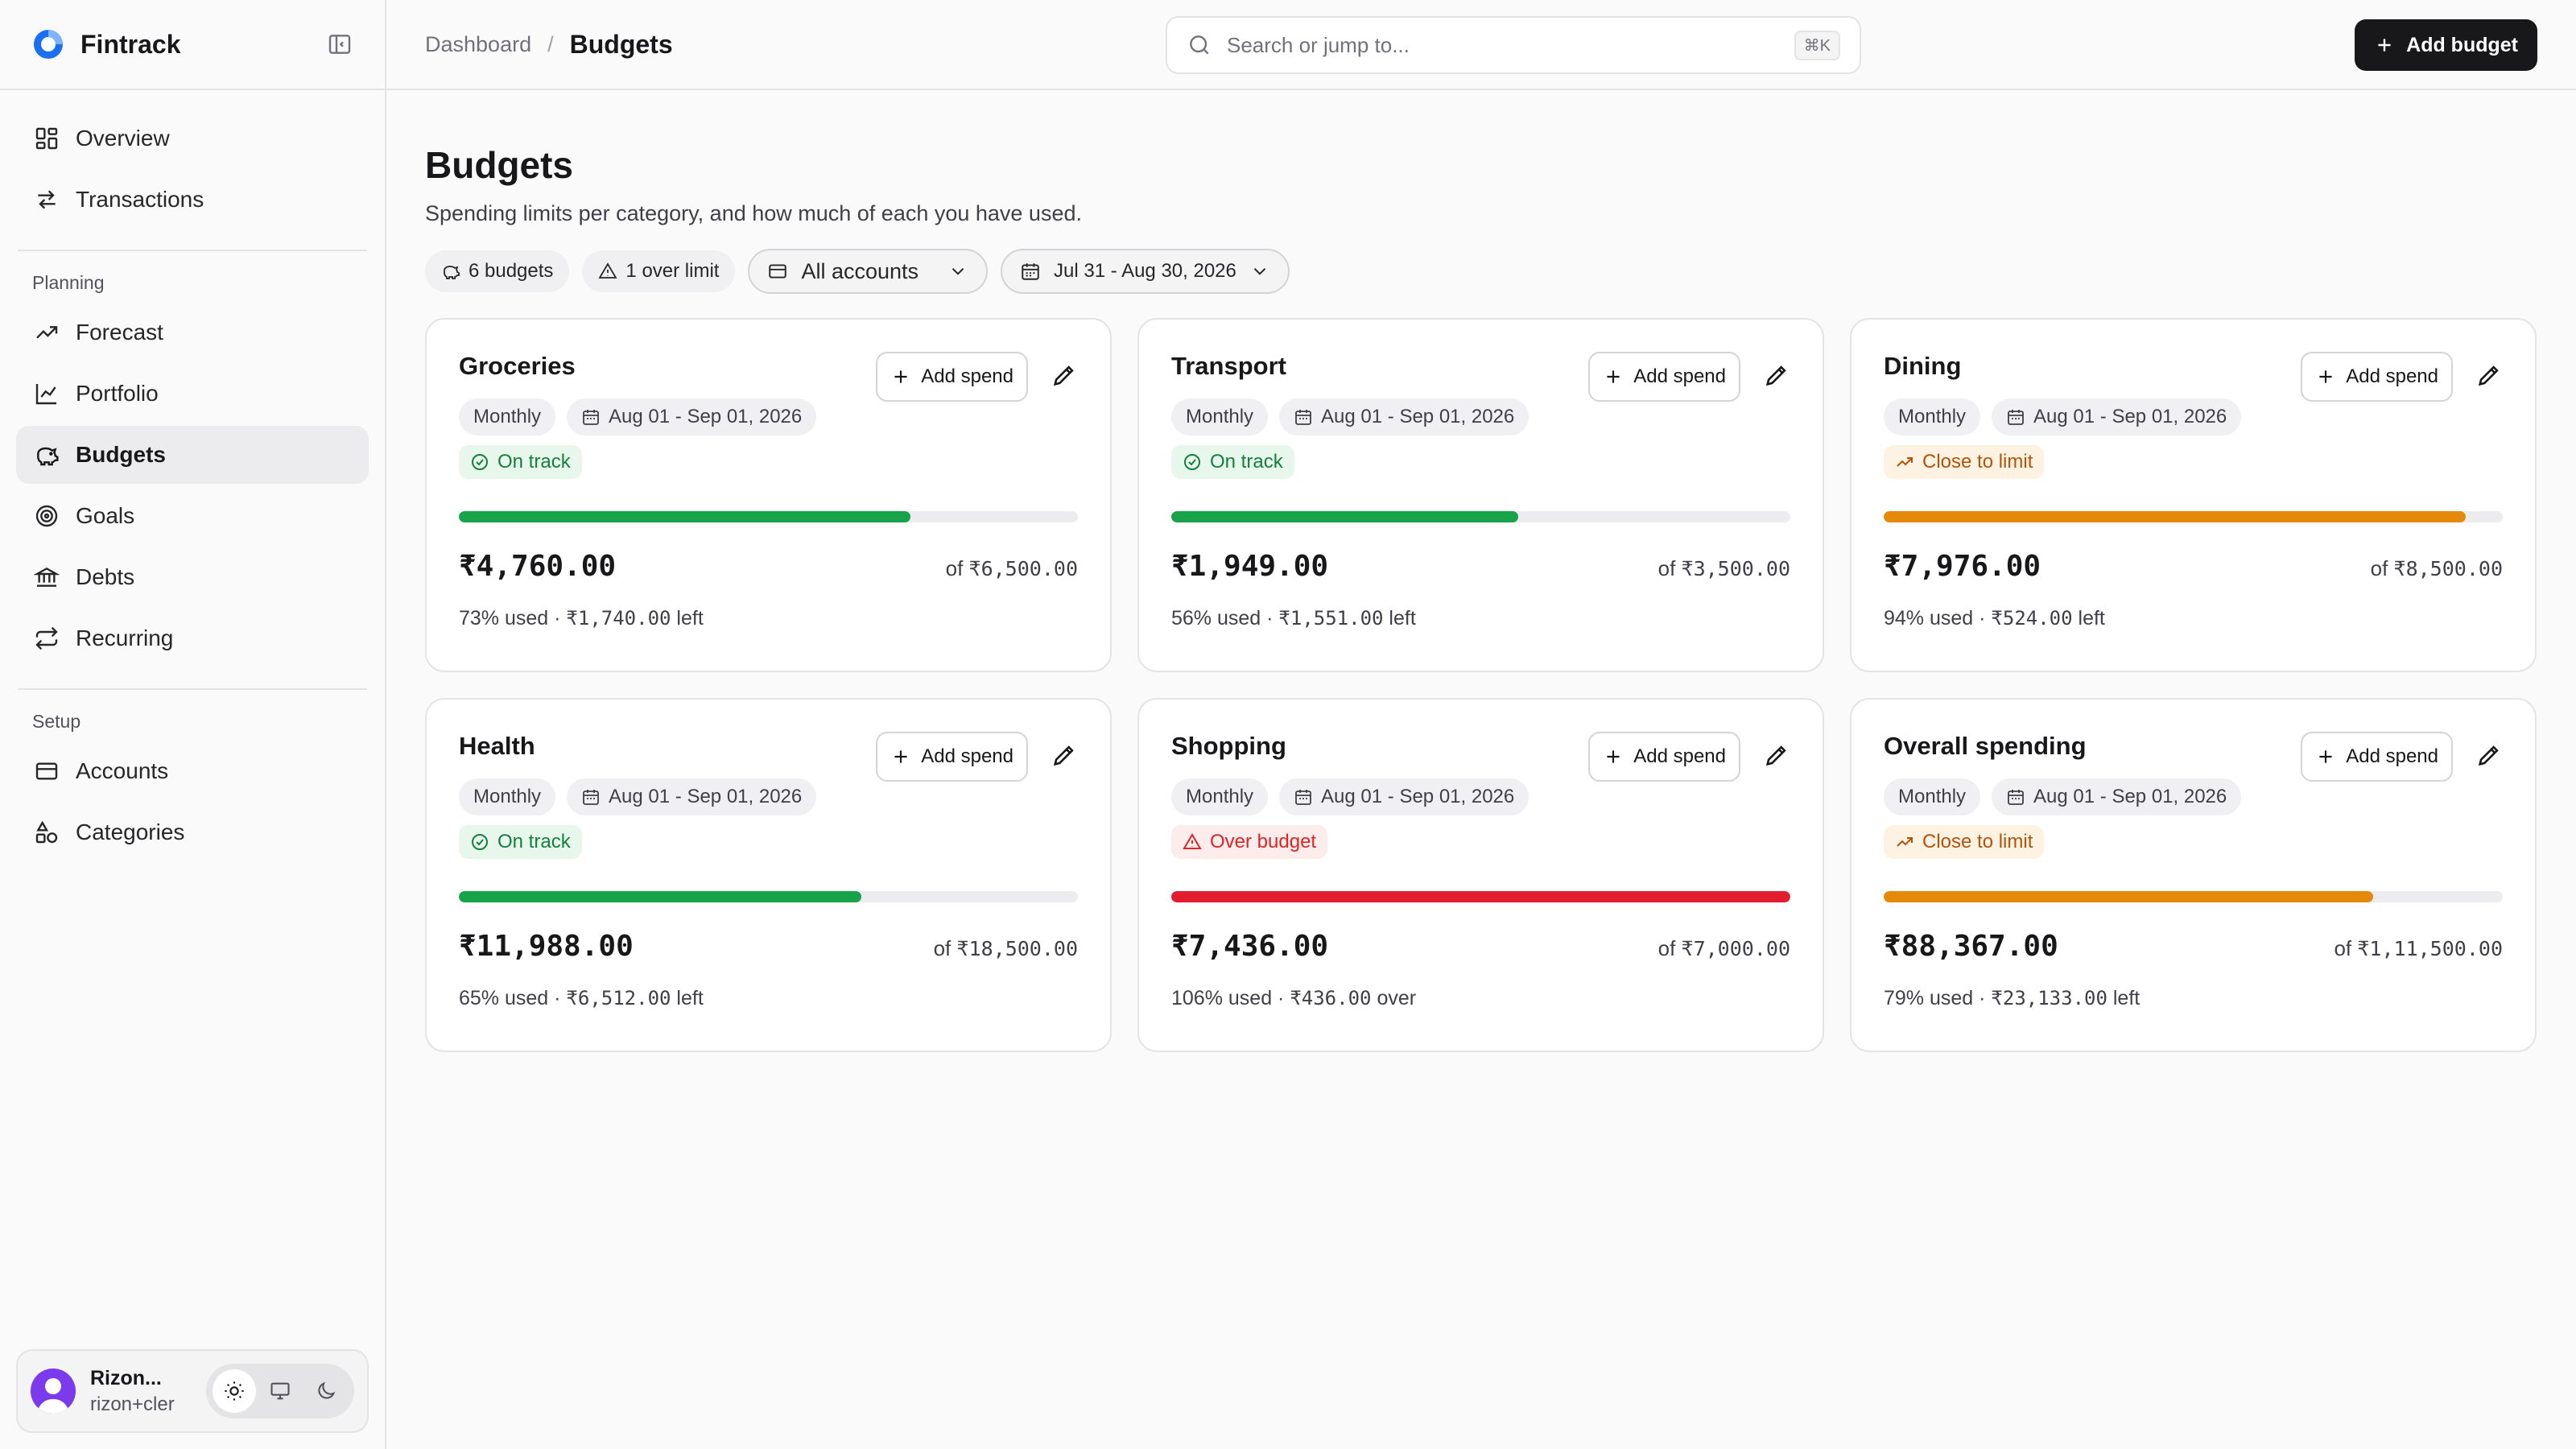  Describe the element at coordinates (192, 638) in the screenshot. I see `sidebar-item-recurring: Recurring` at that location.